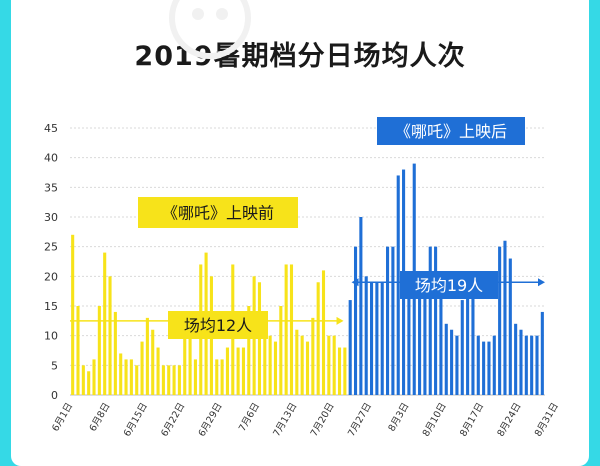 This screenshot has height=466, width=600. Describe the element at coordinates (300, 56) in the screenshot. I see `chart-title: 2019暑期档分日场均人次` at that location.